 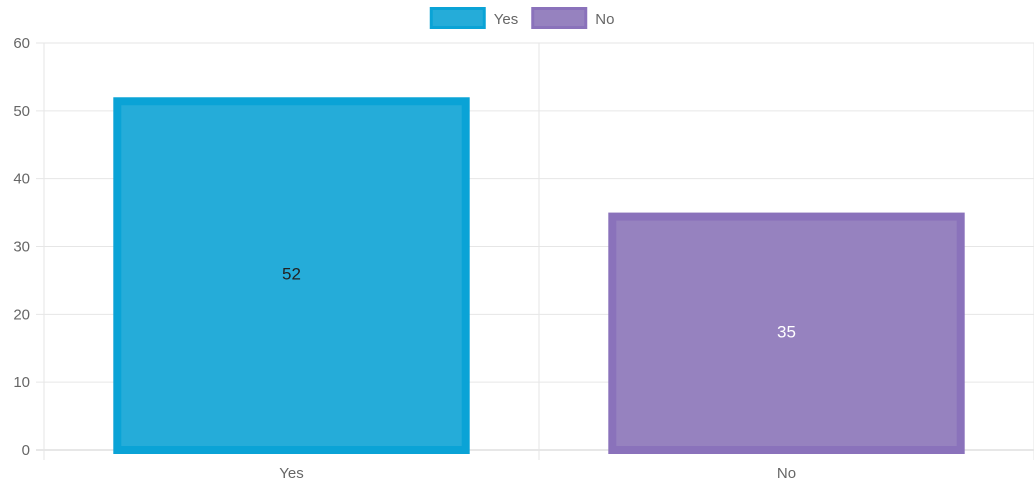 I want to click on y-tick-label: 40, so click(x=21, y=179).